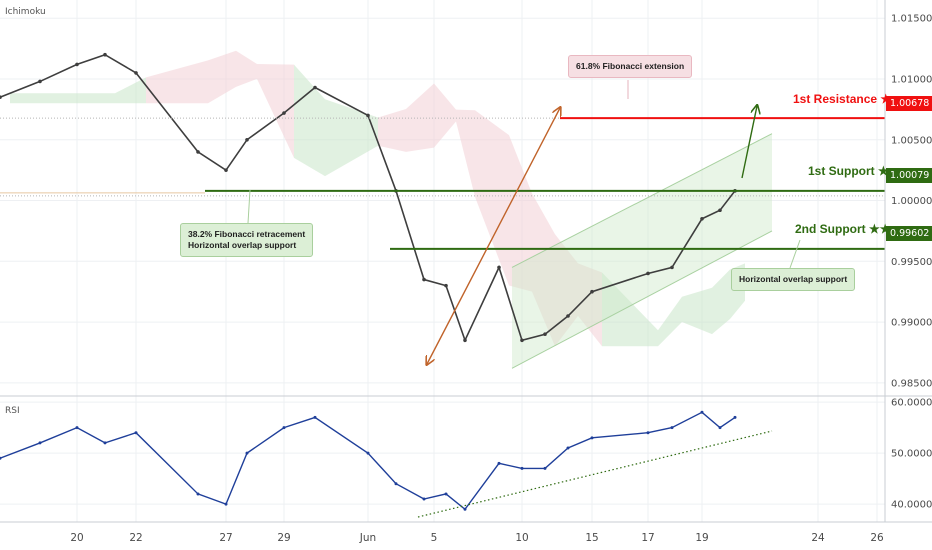 The height and width of the screenshot is (550, 932). I want to click on level-label-2nd-support: 2nd Support ★★, so click(843, 229).